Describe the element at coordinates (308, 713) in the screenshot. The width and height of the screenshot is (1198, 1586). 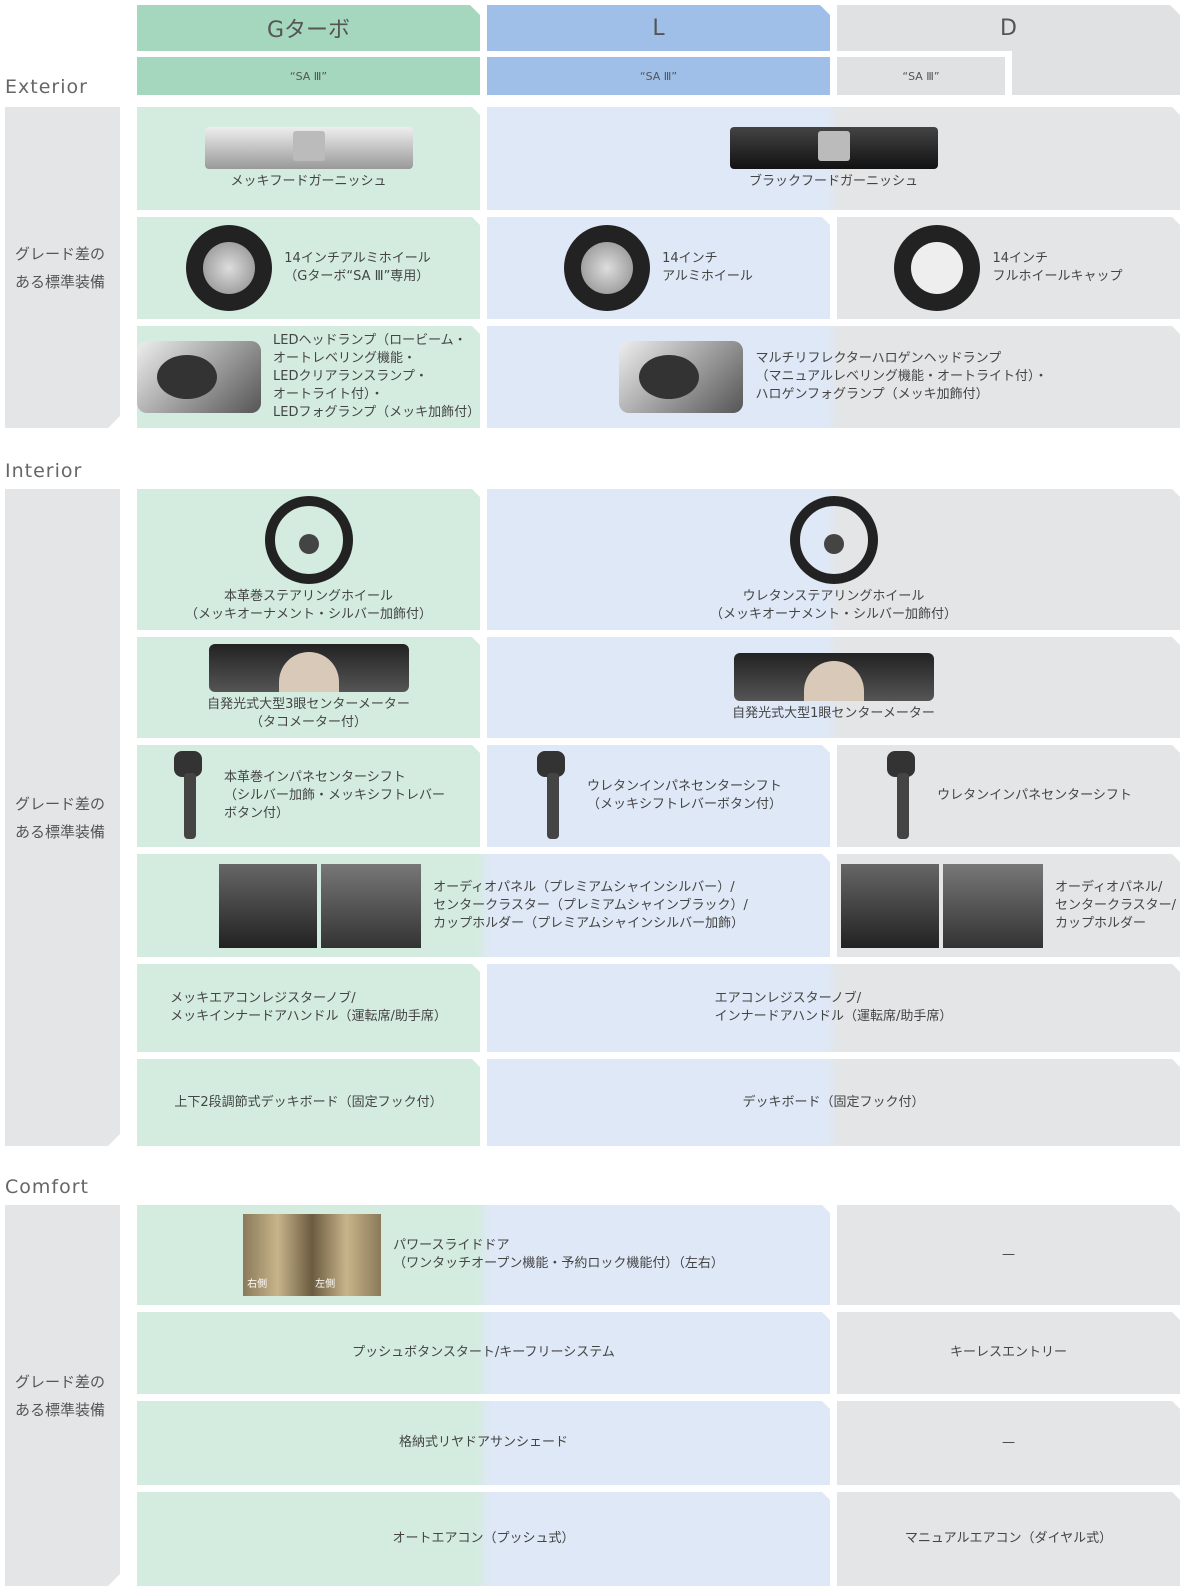
I see `cell-text: 自発光式大型3眼センターメーター （タコメーター付）` at that location.